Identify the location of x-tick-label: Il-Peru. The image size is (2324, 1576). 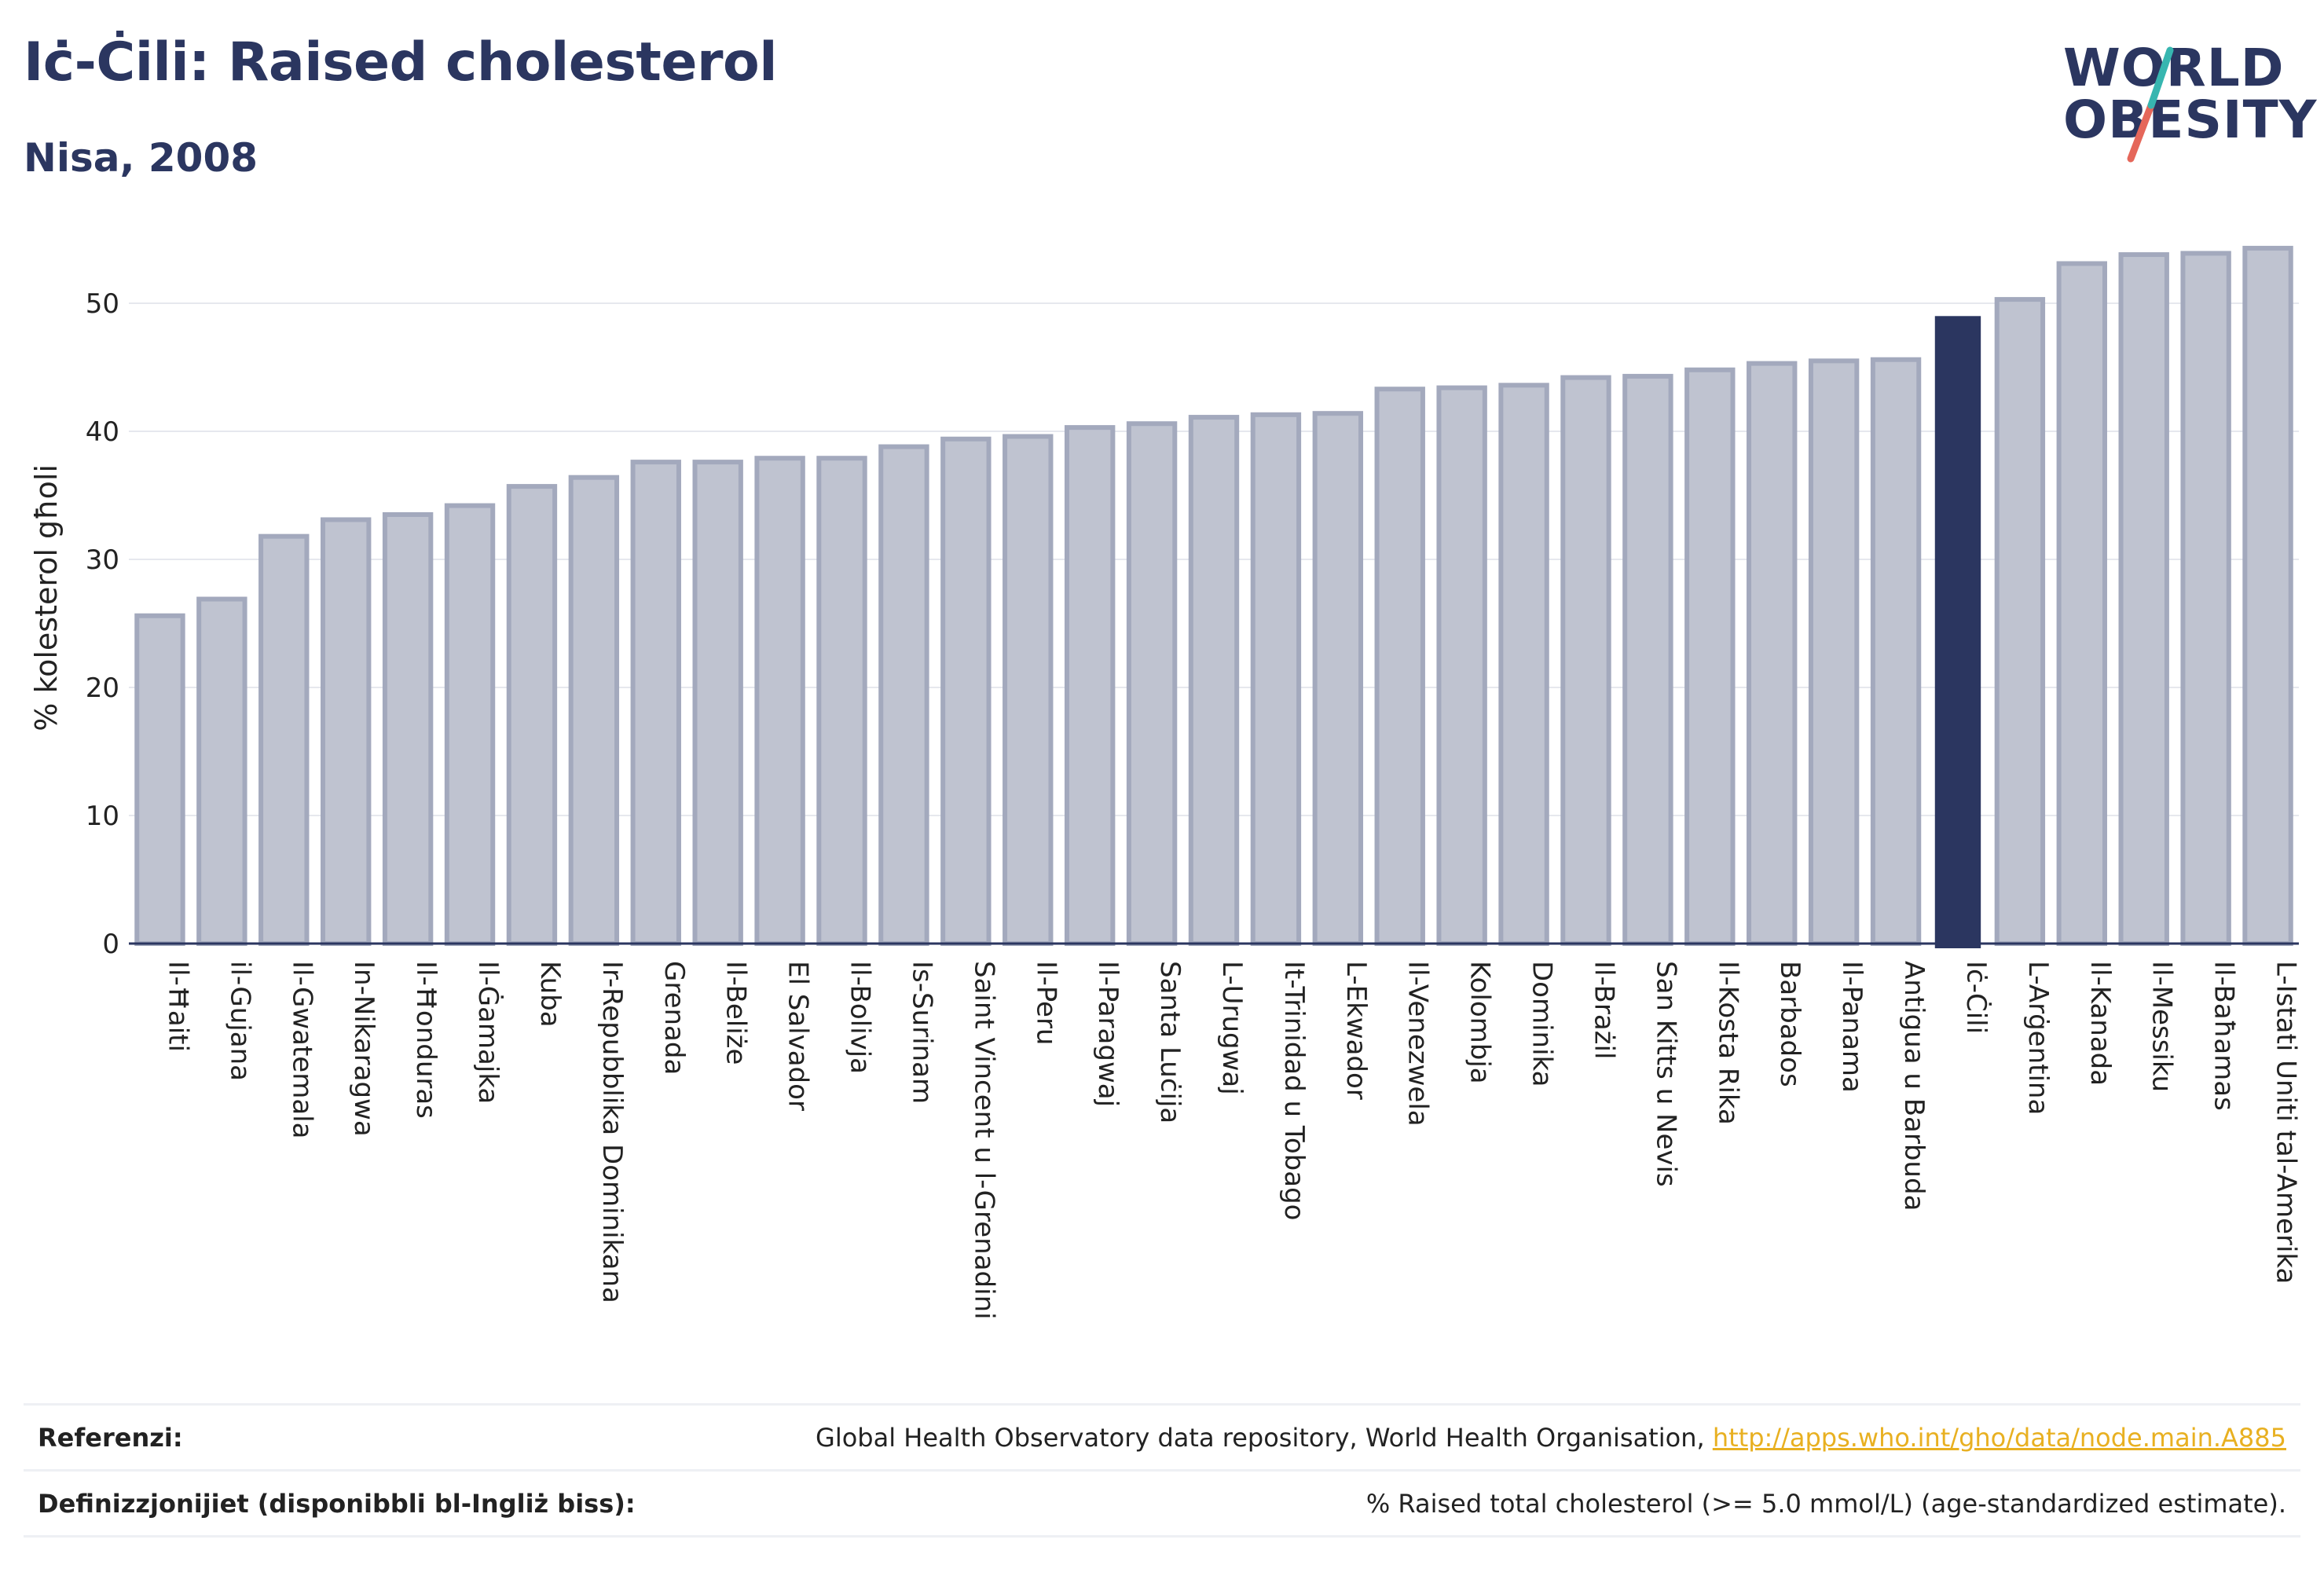
(1045, 1003).